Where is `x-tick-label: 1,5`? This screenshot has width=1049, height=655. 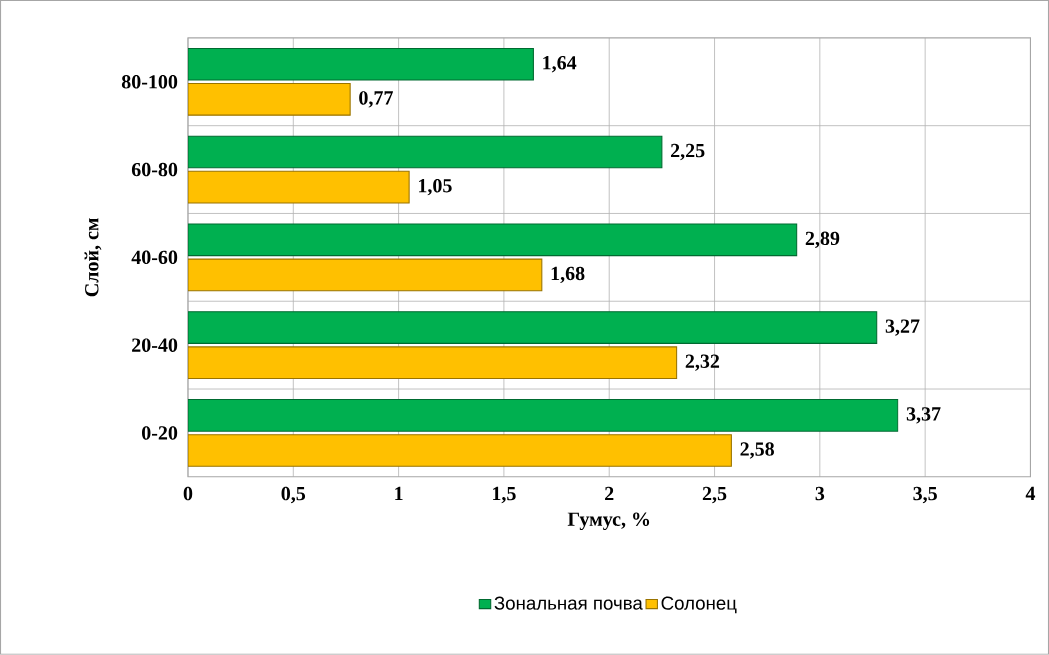
x-tick-label: 1,5 is located at coordinates (504, 495).